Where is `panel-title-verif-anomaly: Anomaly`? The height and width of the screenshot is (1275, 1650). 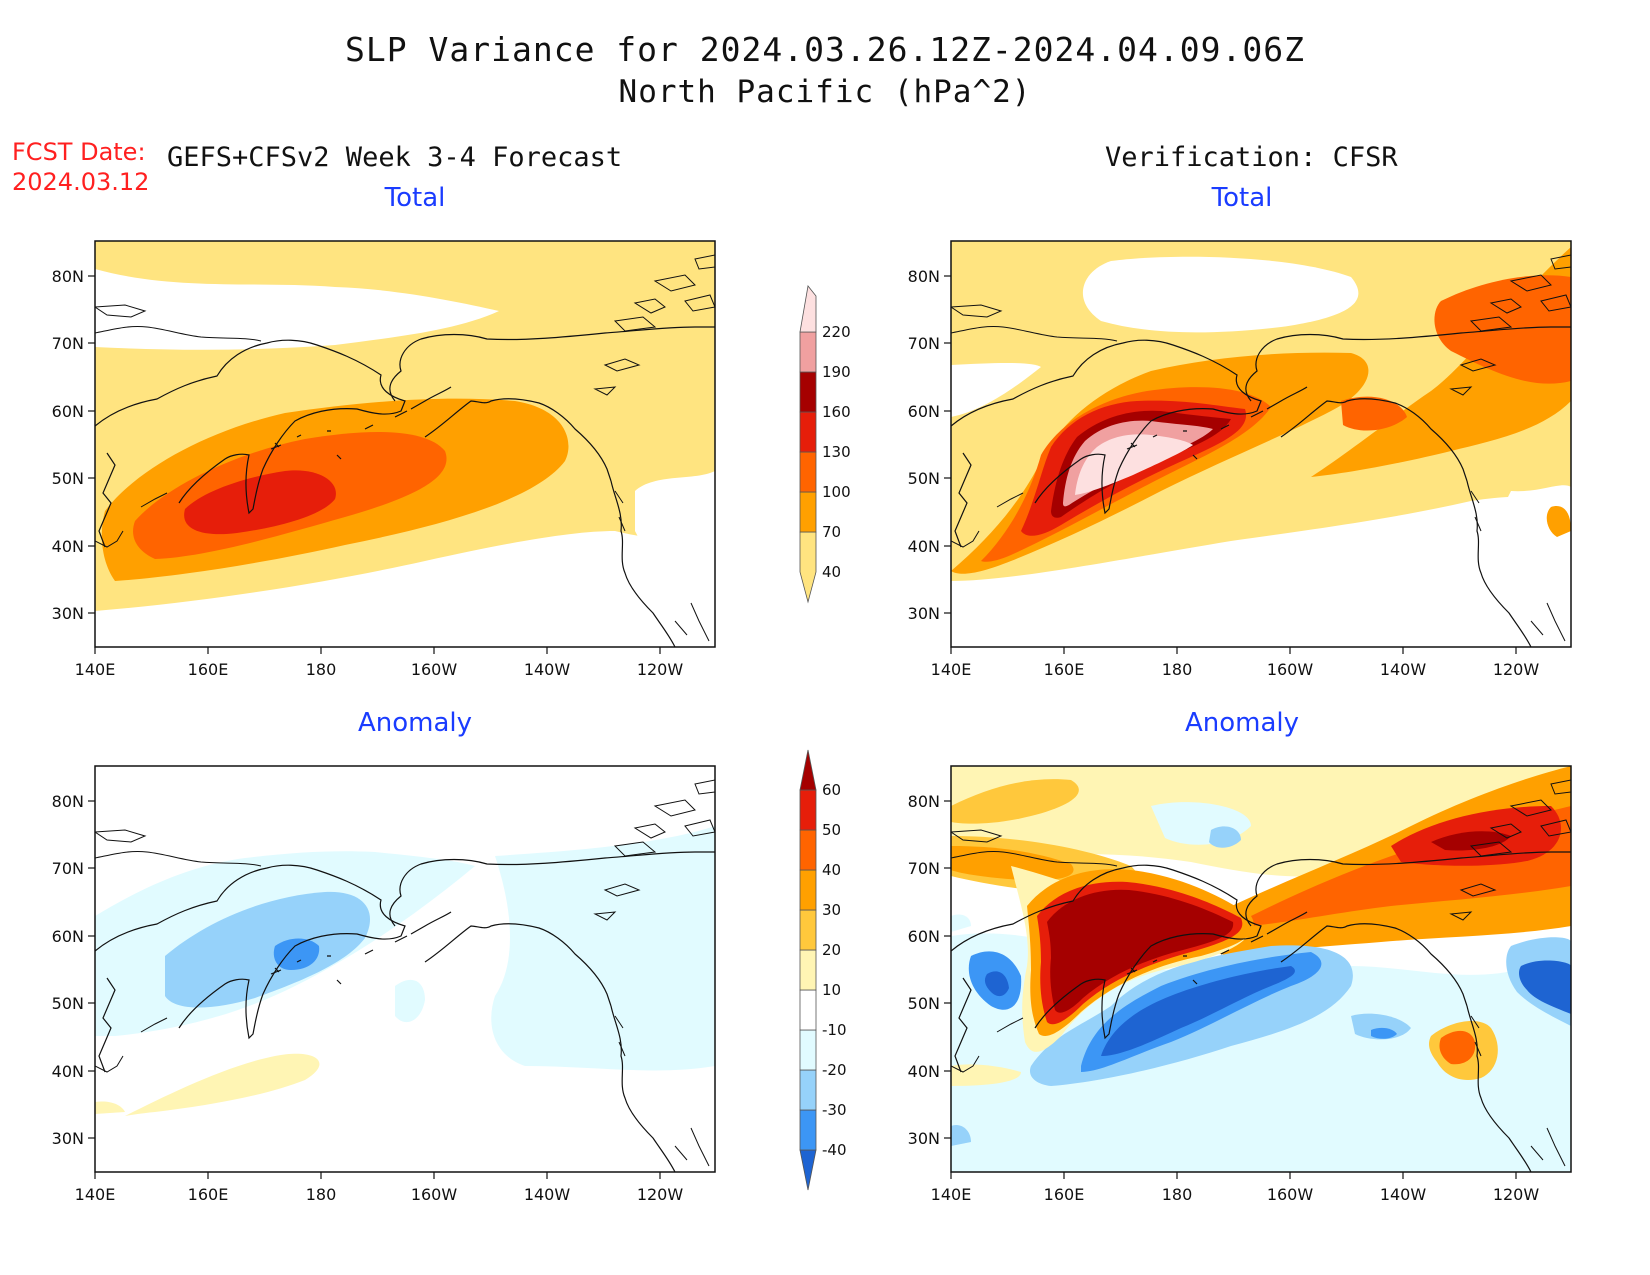 panel-title-verif-anomaly: Anomaly is located at coordinates (1242, 723).